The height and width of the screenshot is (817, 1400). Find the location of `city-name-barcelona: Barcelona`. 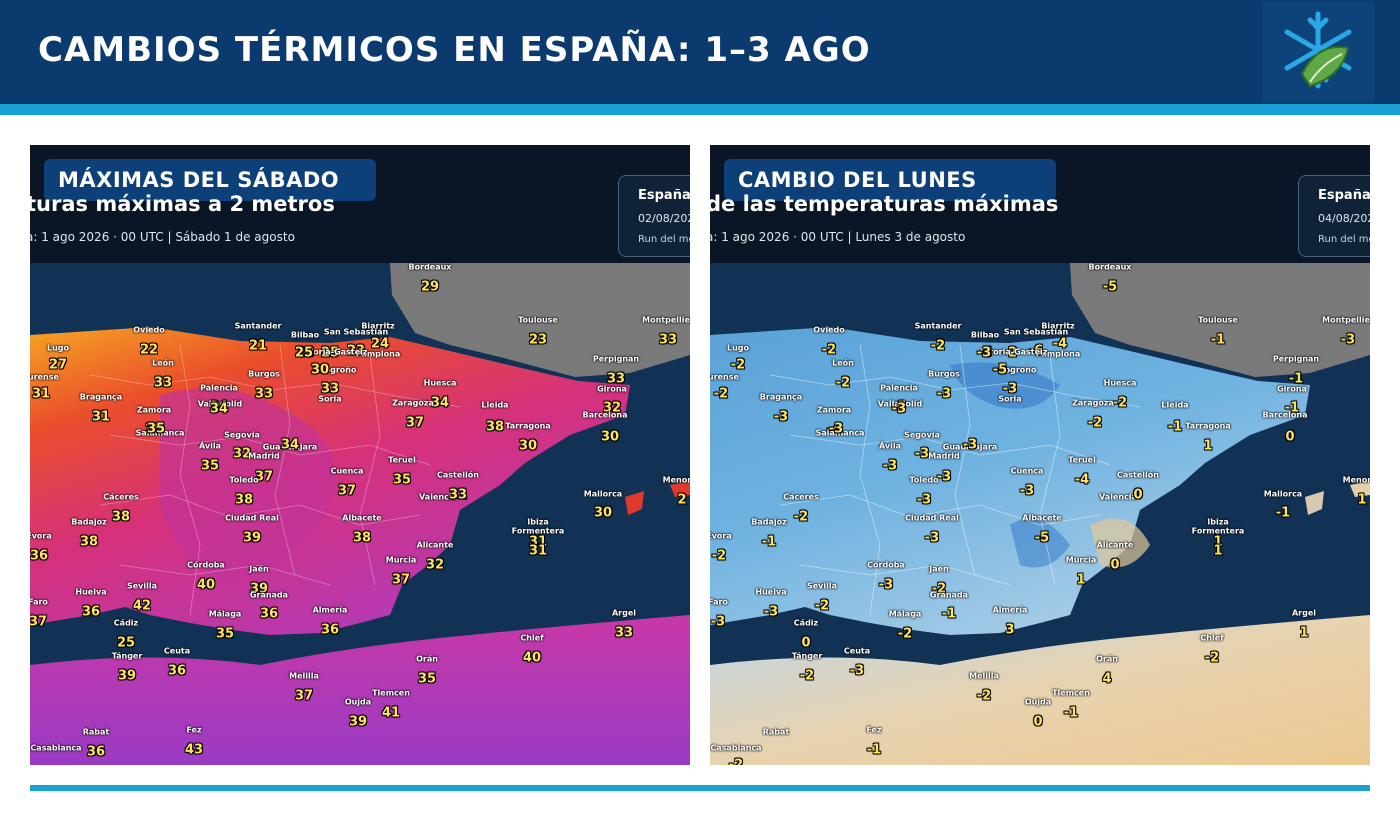

city-name-barcelona: Barcelona is located at coordinates (1285, 415).